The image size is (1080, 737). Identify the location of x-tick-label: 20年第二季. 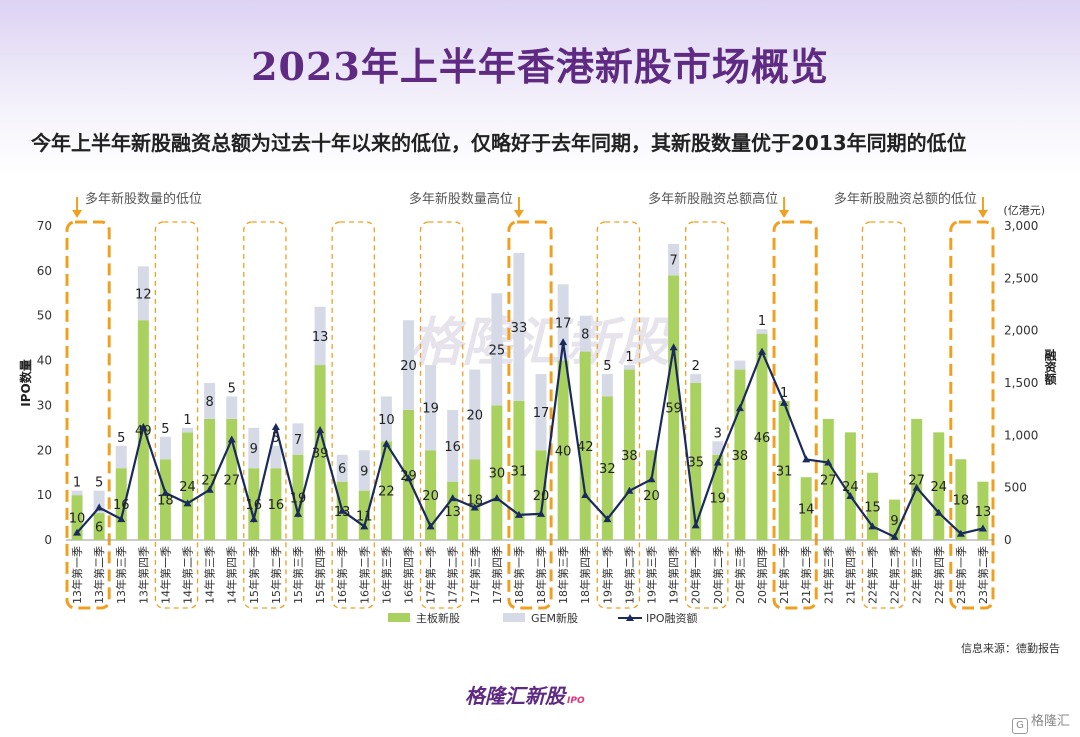
(718, 575).